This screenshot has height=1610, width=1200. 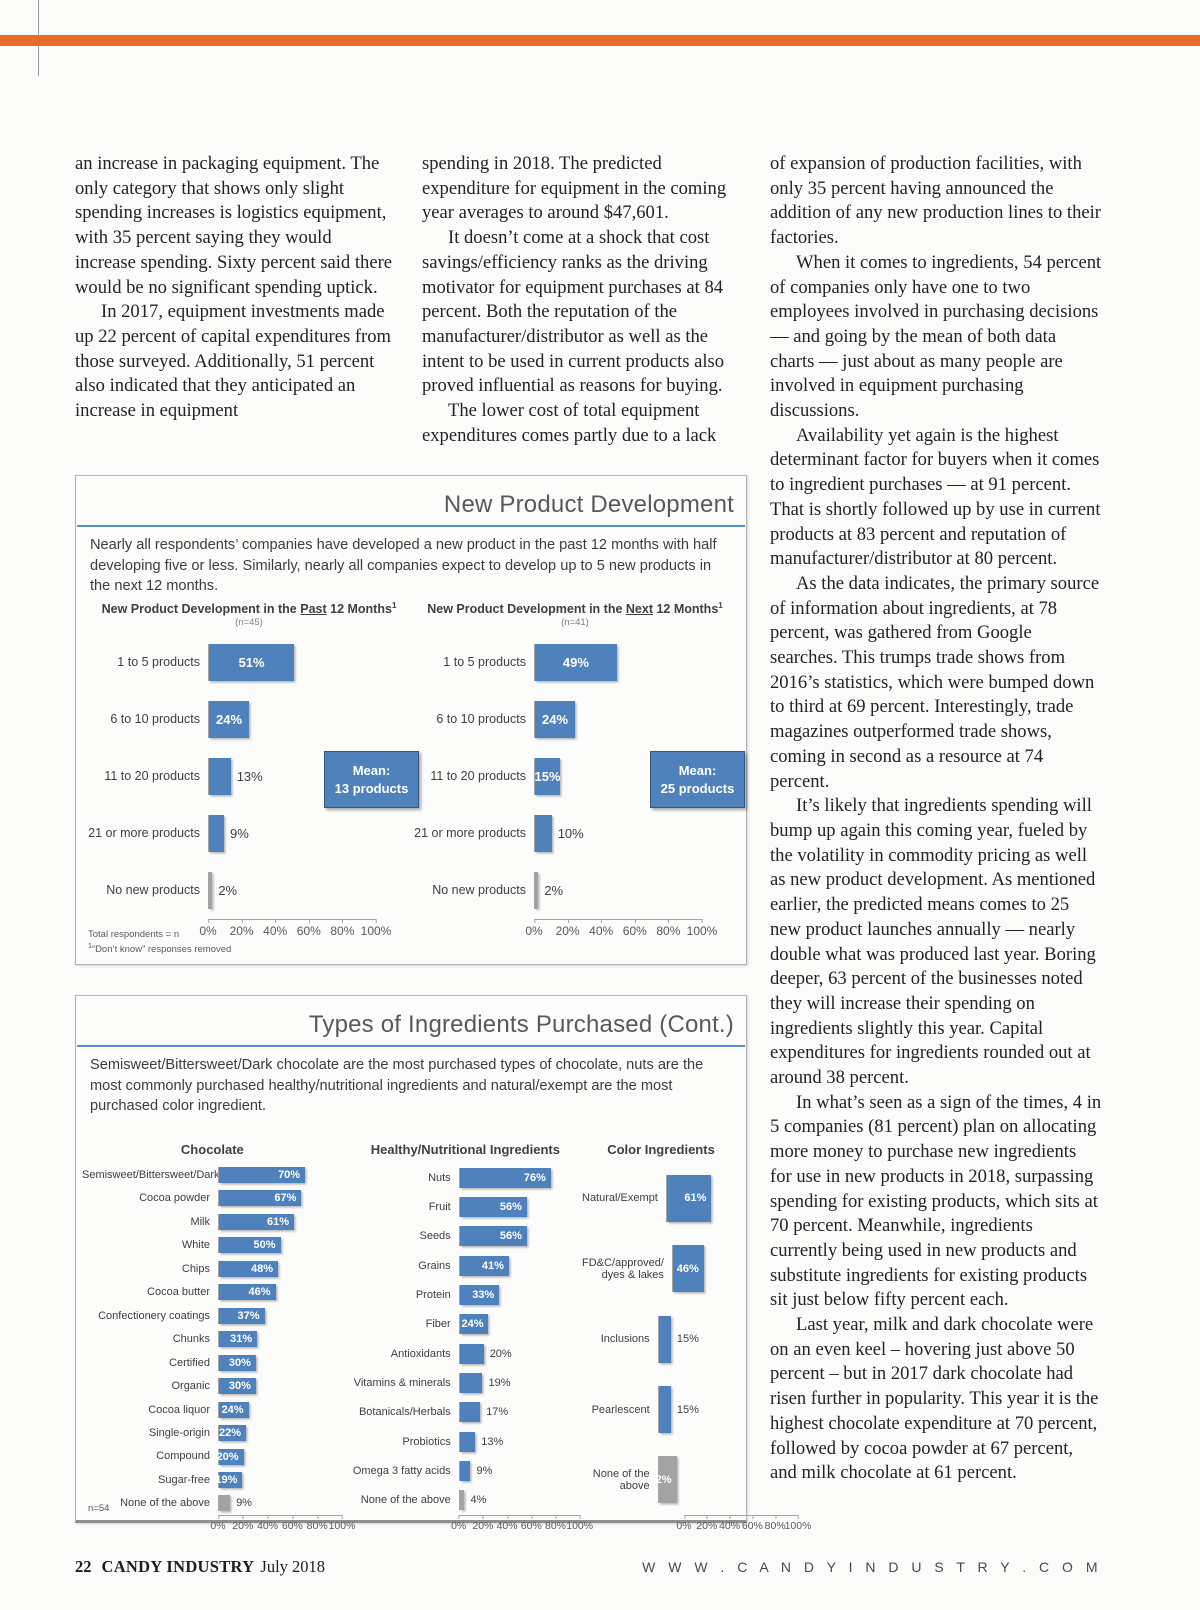 What do you see at coordinates (434, 1265) in the screenshot?
I see `category-label: Grains` at bounding box center [434, 1265].